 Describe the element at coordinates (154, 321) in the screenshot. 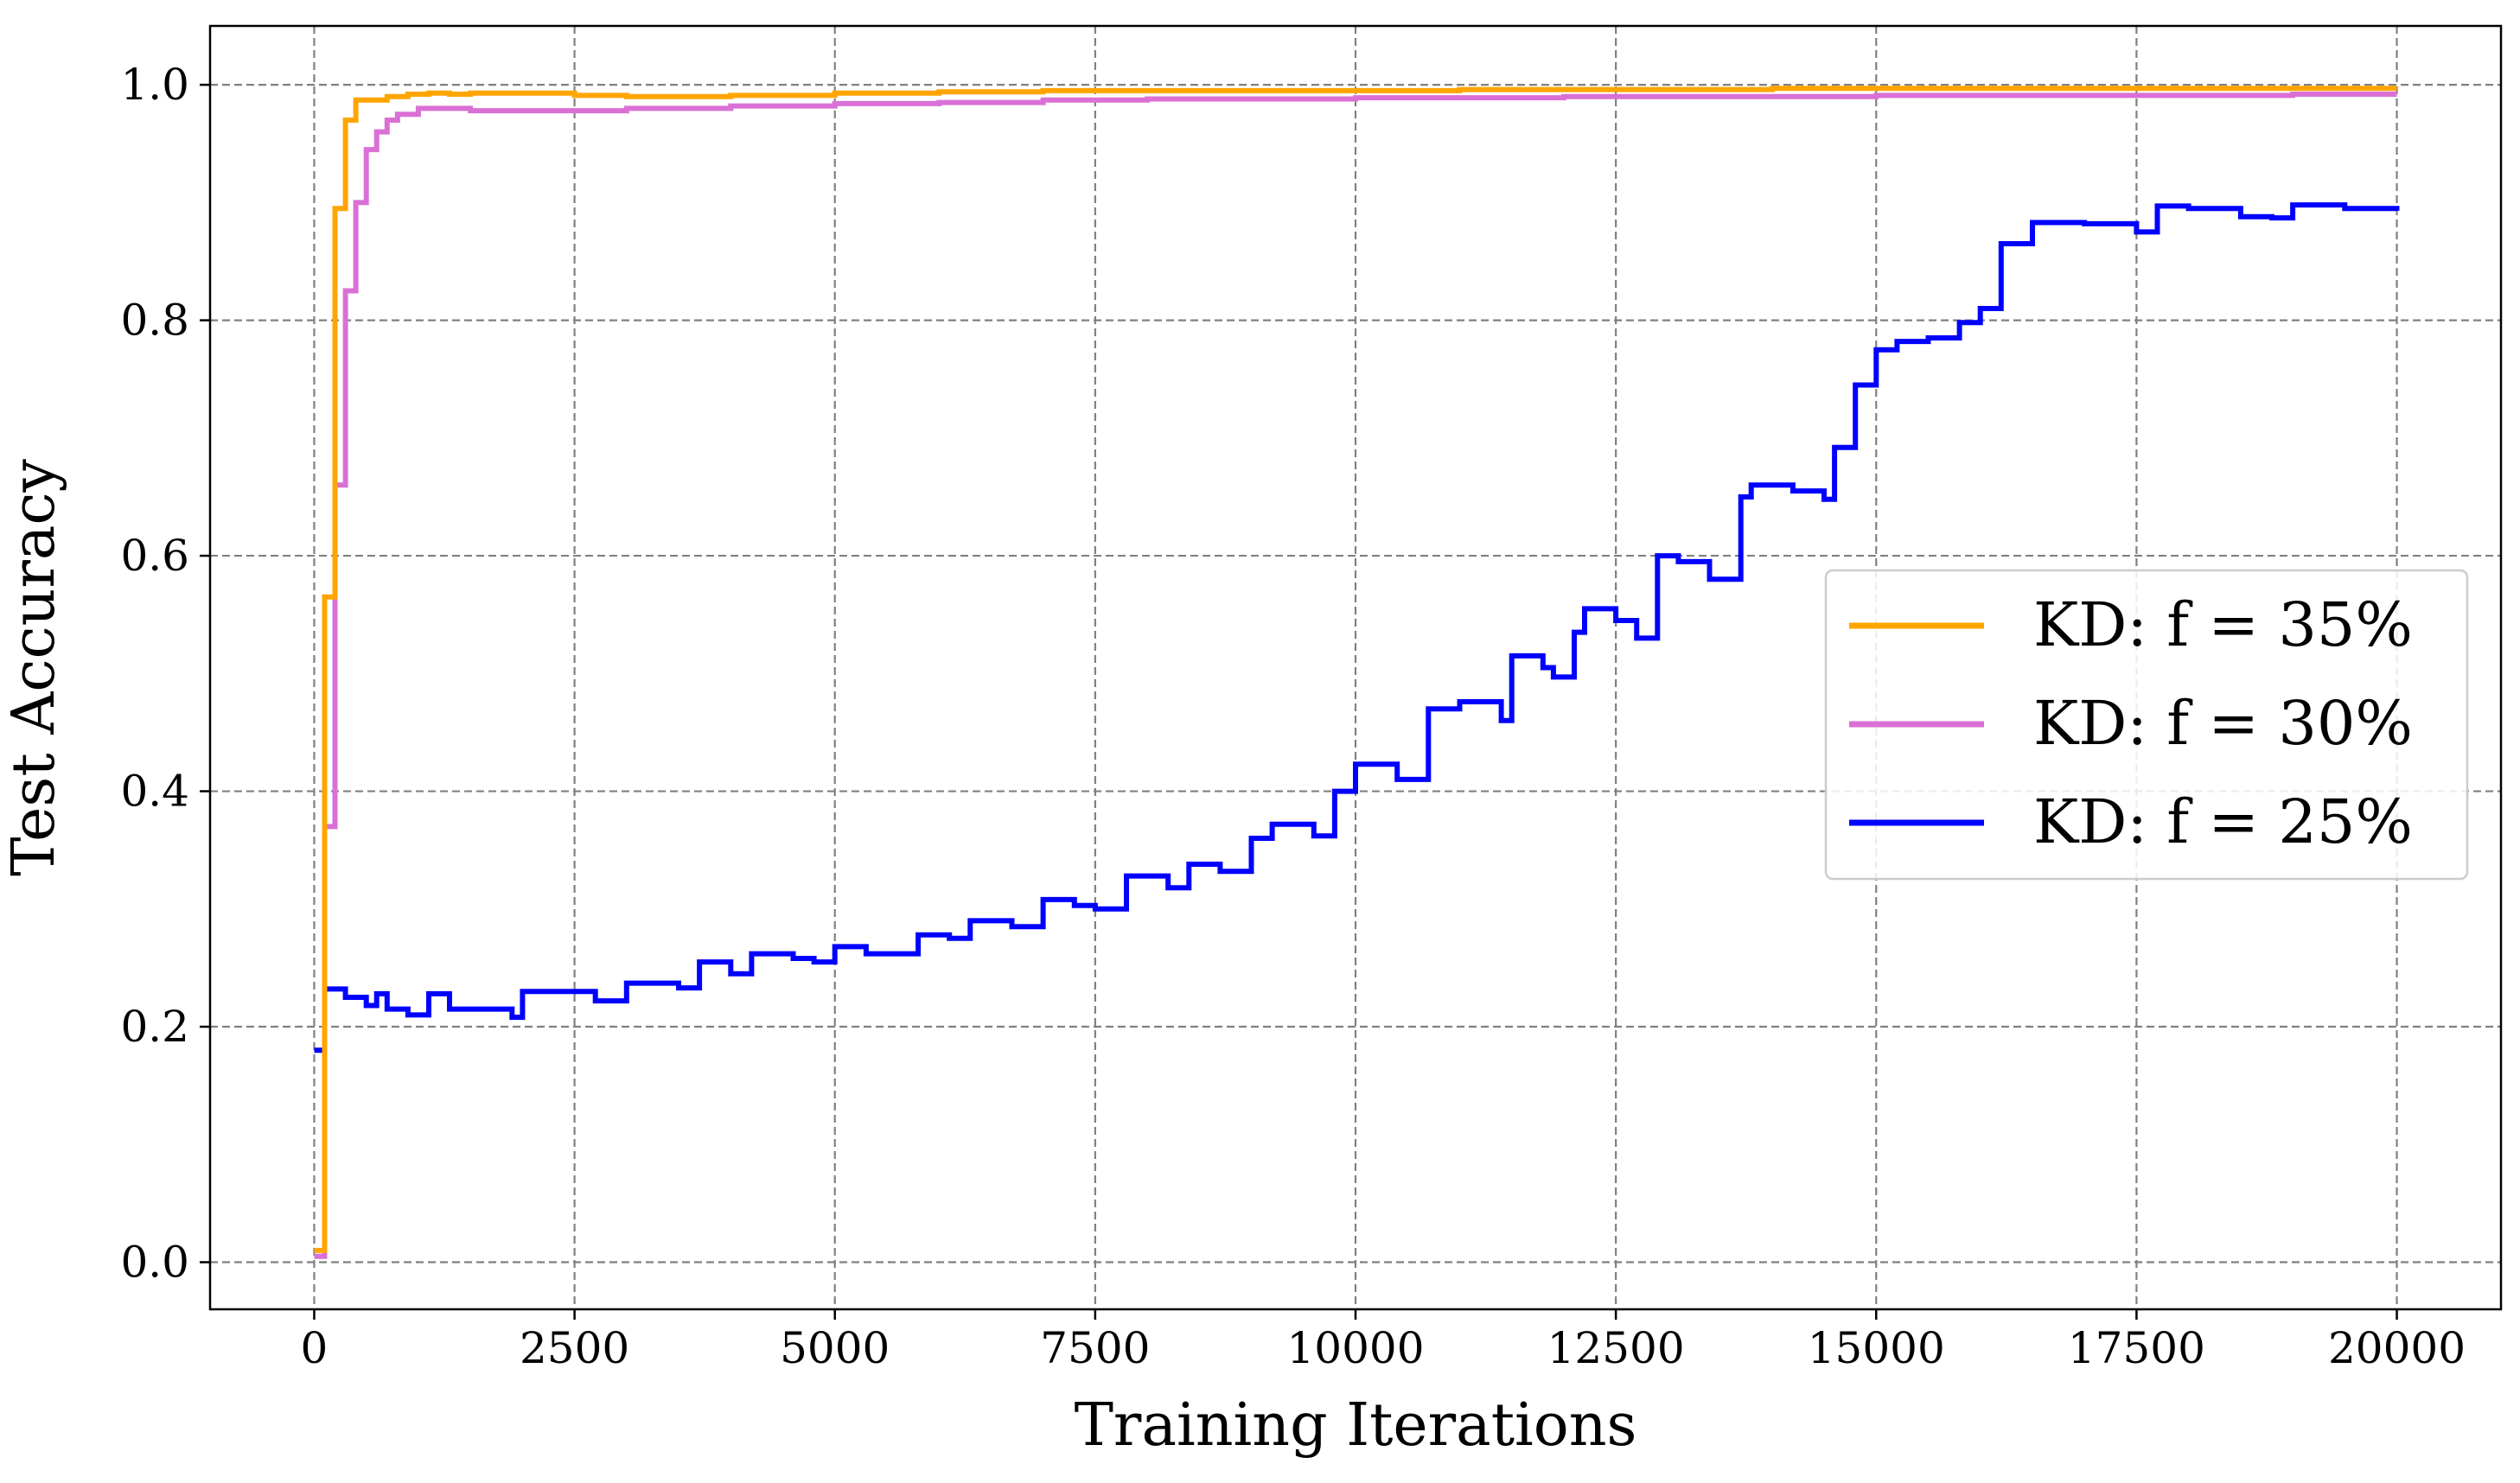

I see `y-tick-label: 0.8` at that location.